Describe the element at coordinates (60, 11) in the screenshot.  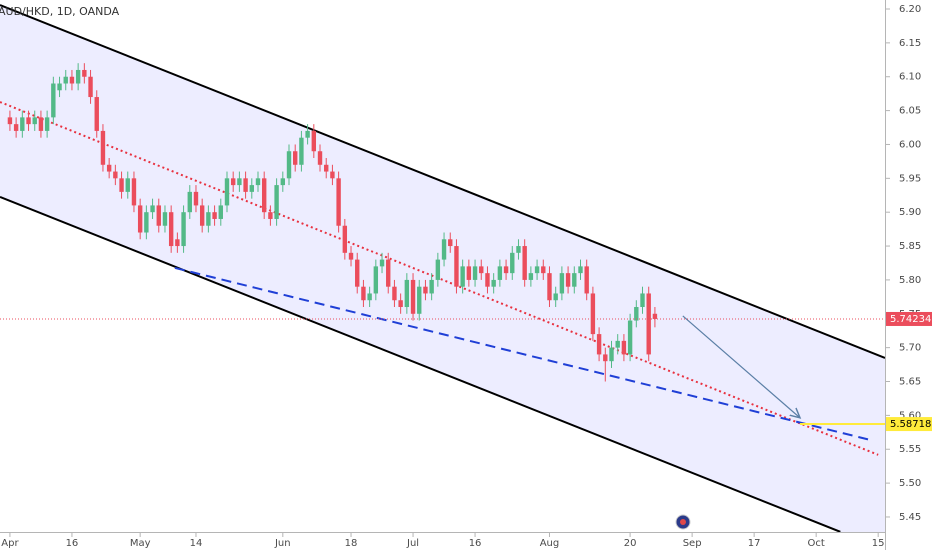
I see `chart-title: AUD/HKD, 1D, OANDA` at that location.